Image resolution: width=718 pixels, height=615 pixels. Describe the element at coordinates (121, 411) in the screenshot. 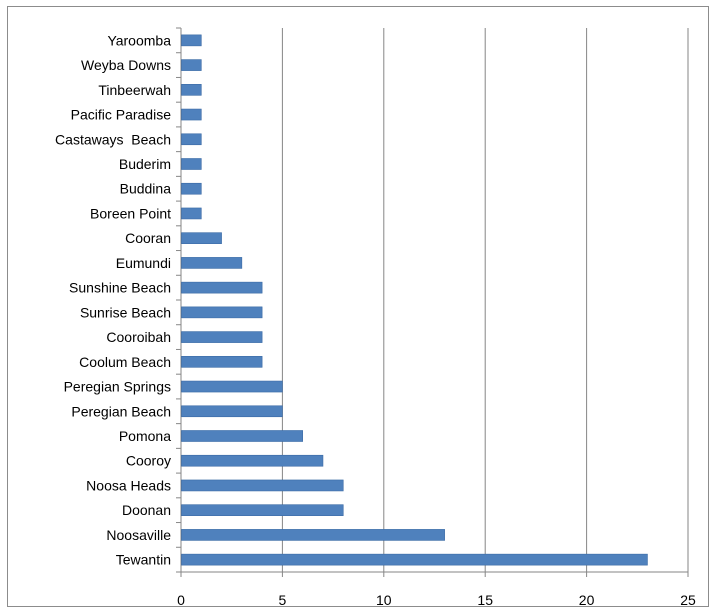

I see `category-label: Peregian Beach` at that location.